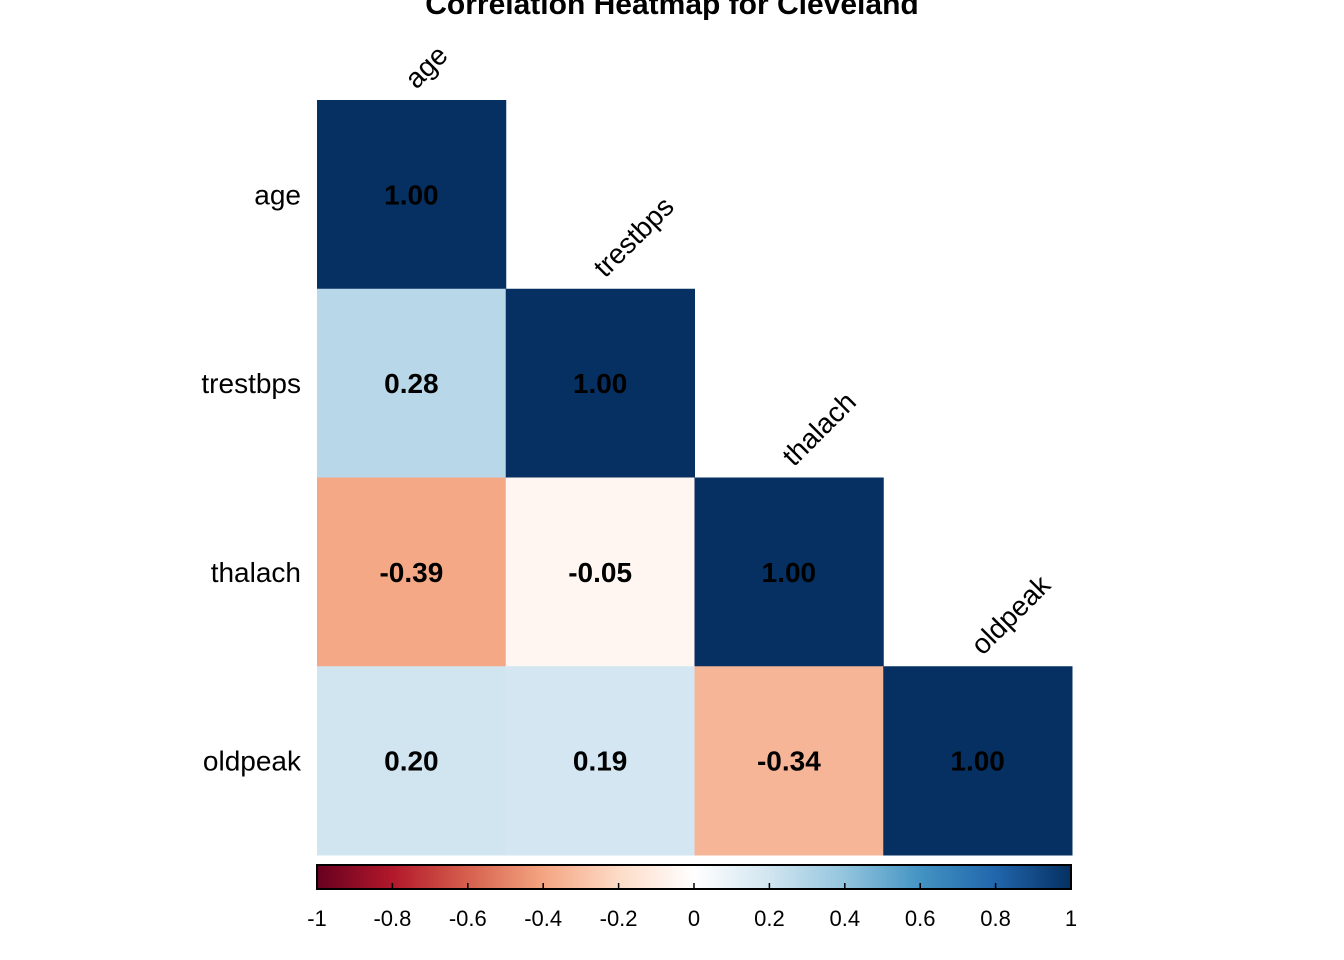 This screenshot has height=960, width=1344. I want to click on colorbar-tick-label: 0.4, so click(845, 918).